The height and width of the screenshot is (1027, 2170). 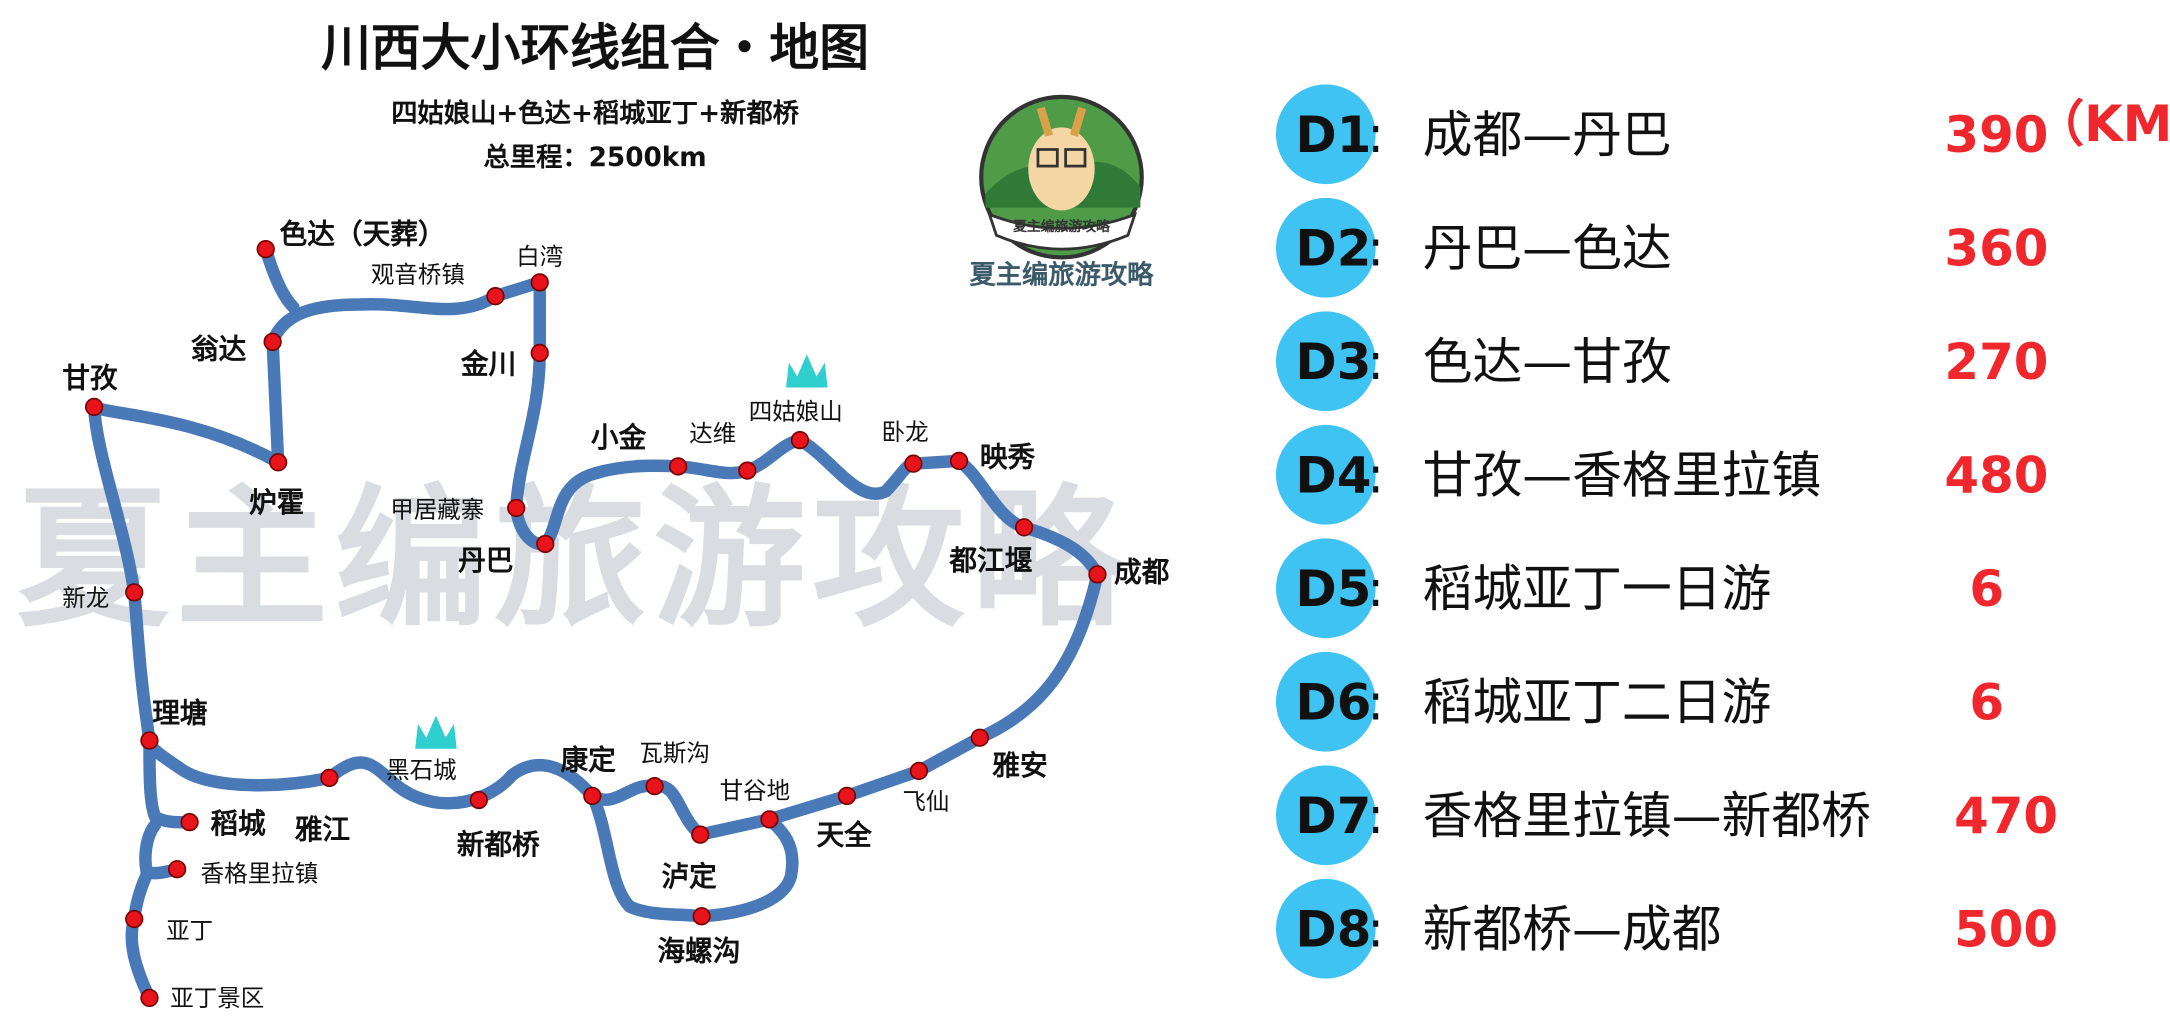 I want to click on label-luhuo: 炉霍, so click(x=276, y=502).